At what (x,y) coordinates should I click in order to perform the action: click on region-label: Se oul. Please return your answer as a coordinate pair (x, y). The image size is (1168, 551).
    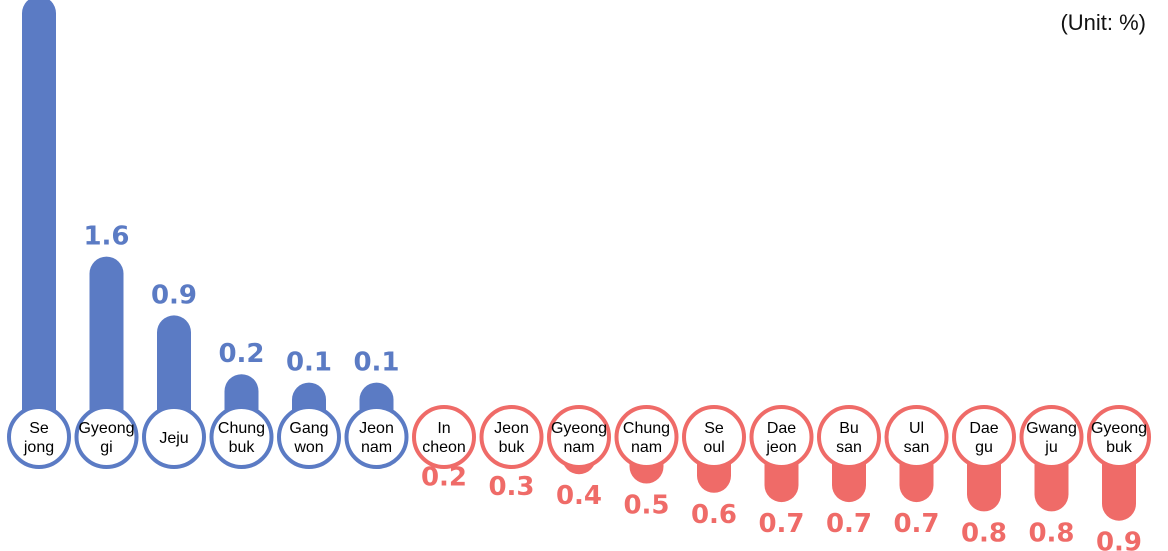
    Looking at the image, I should click on (713, 438).